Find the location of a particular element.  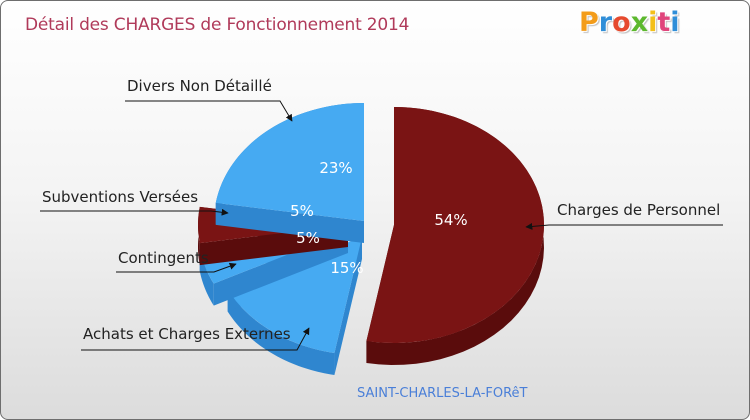

slice-percent-label: 23% is located at coordinates (335, 168).